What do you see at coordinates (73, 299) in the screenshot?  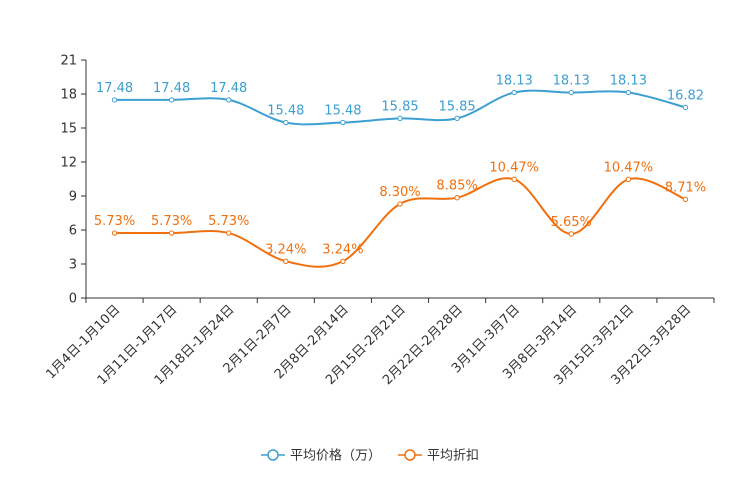 I see `y-tick-label: 0` at bounding box center [73, 299].